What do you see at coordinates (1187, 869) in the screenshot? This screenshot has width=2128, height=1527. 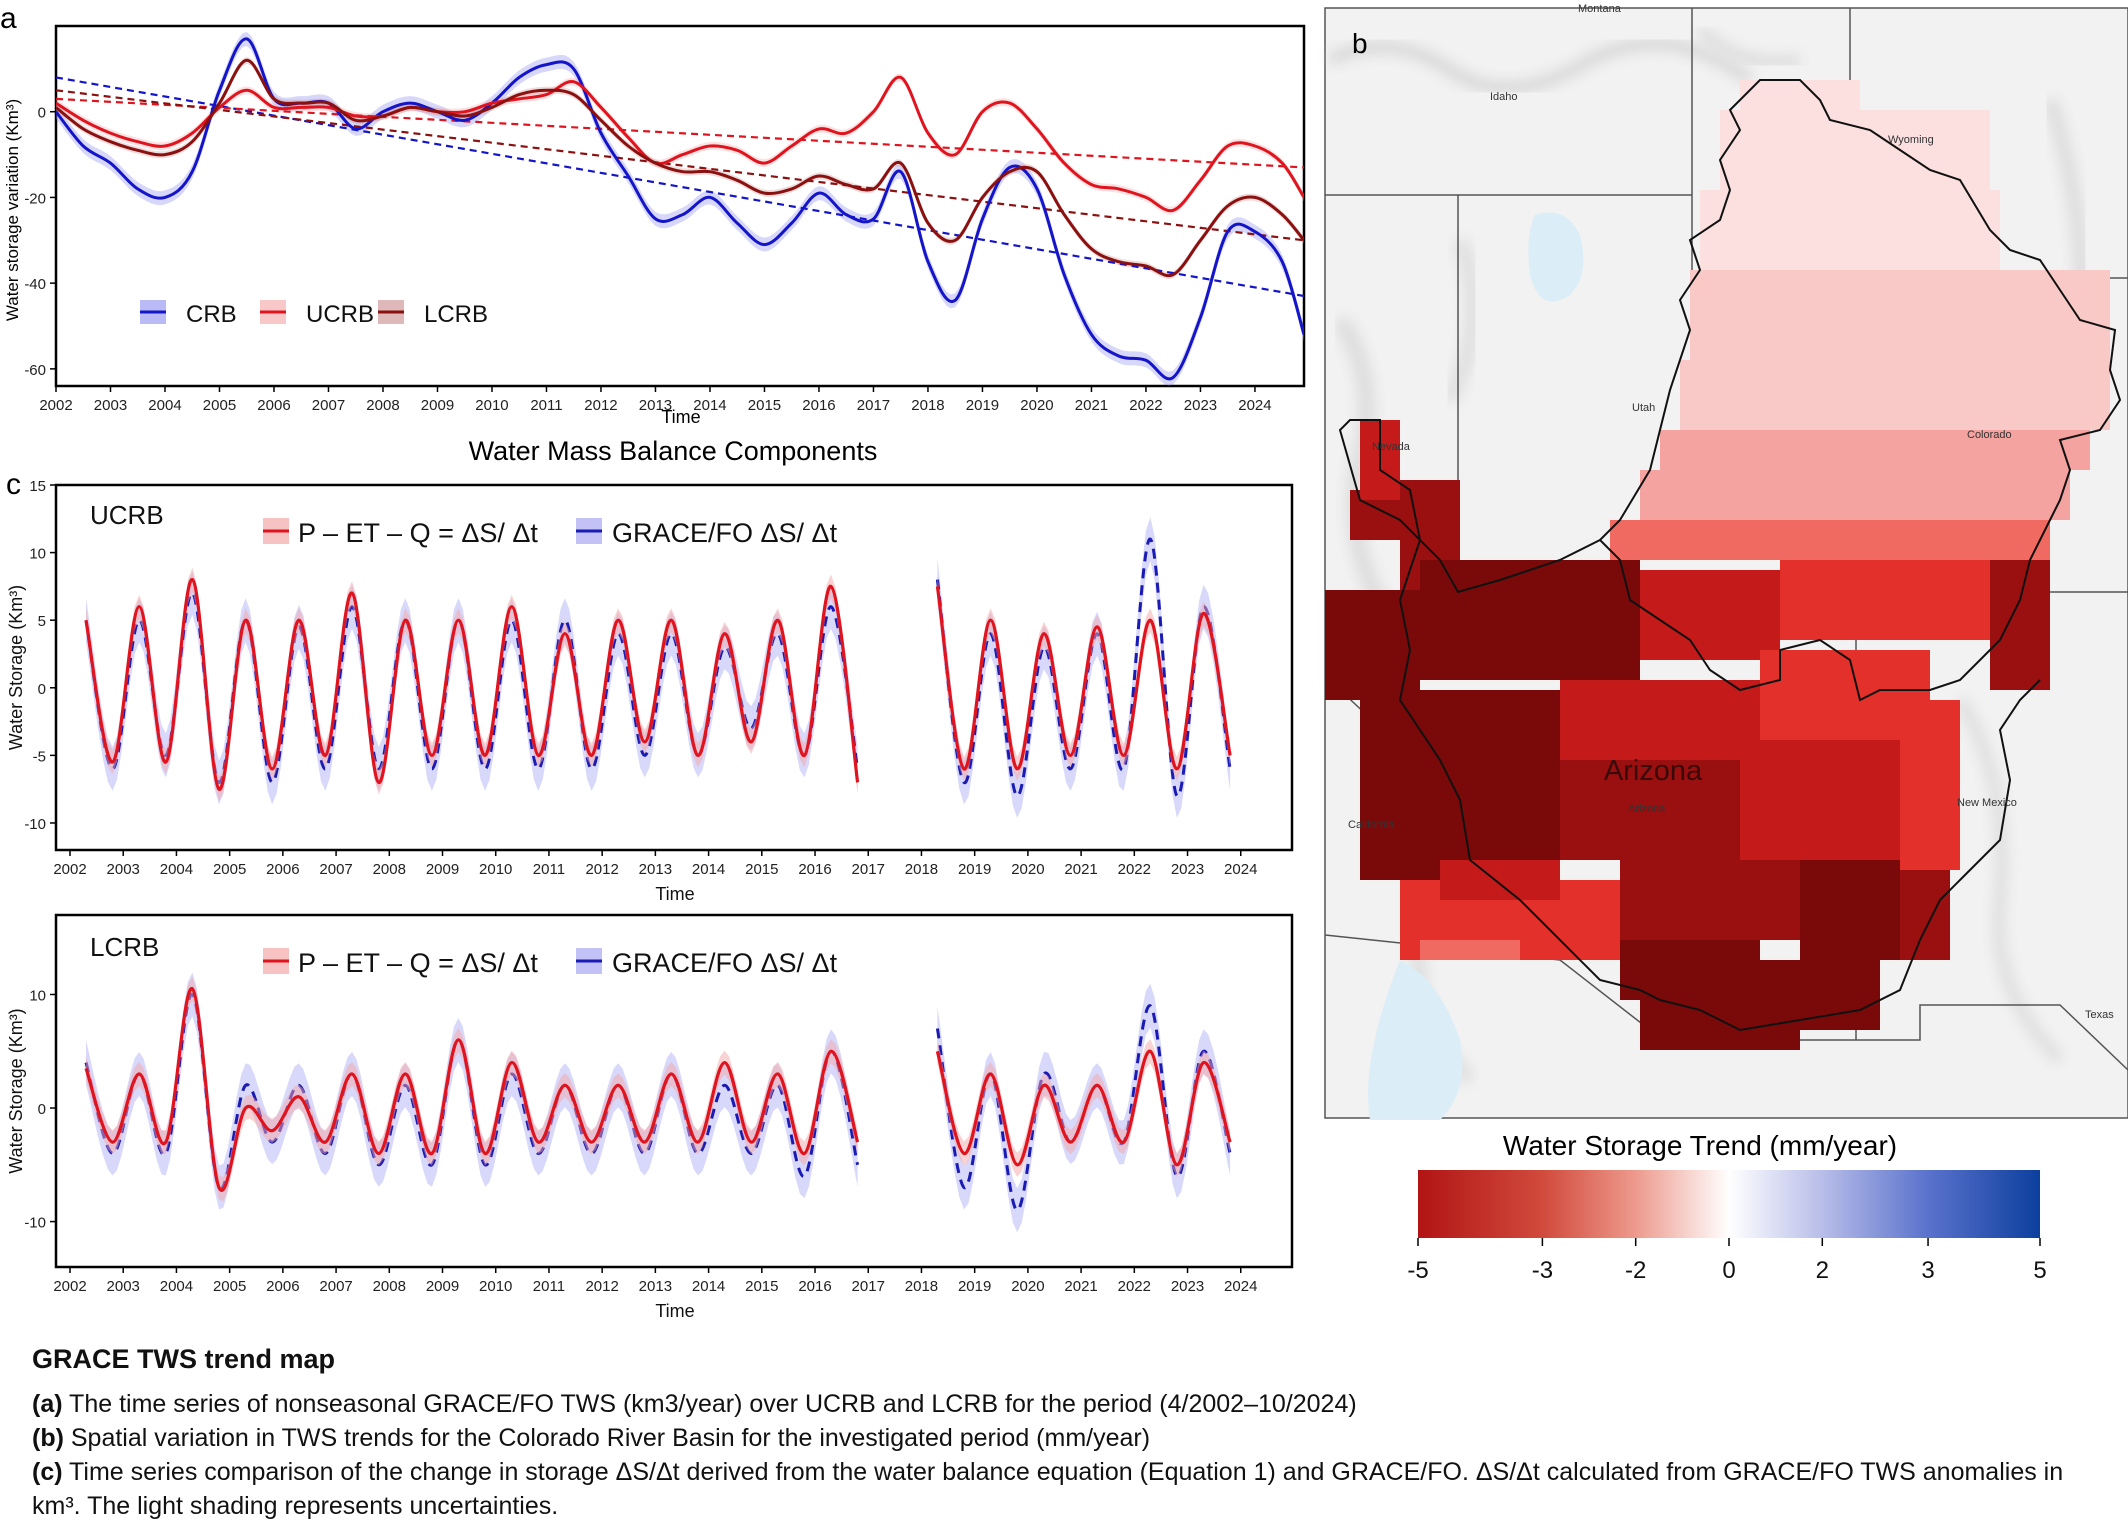 I see `xtick-label: 2023` at bounding box center [1187, 869].